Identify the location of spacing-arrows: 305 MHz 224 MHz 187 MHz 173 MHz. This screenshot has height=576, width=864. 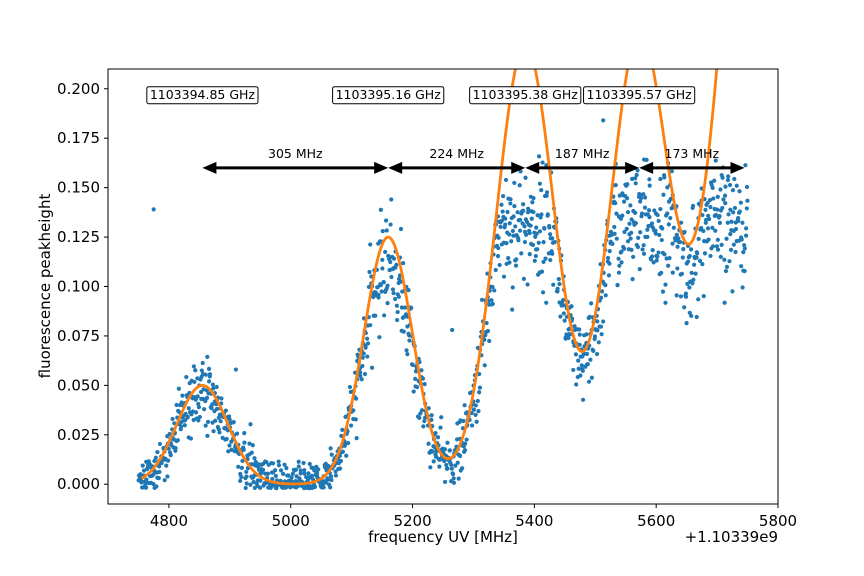
(473, 160).